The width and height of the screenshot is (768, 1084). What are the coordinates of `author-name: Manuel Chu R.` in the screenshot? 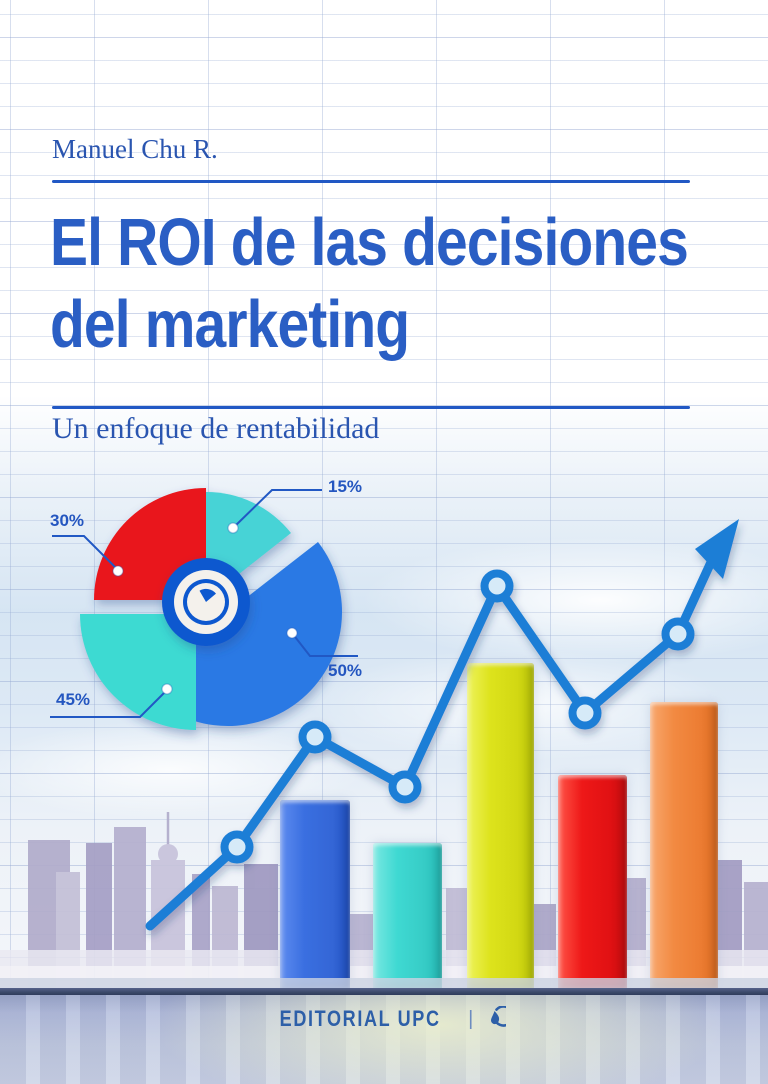 It's located at (135, 149).